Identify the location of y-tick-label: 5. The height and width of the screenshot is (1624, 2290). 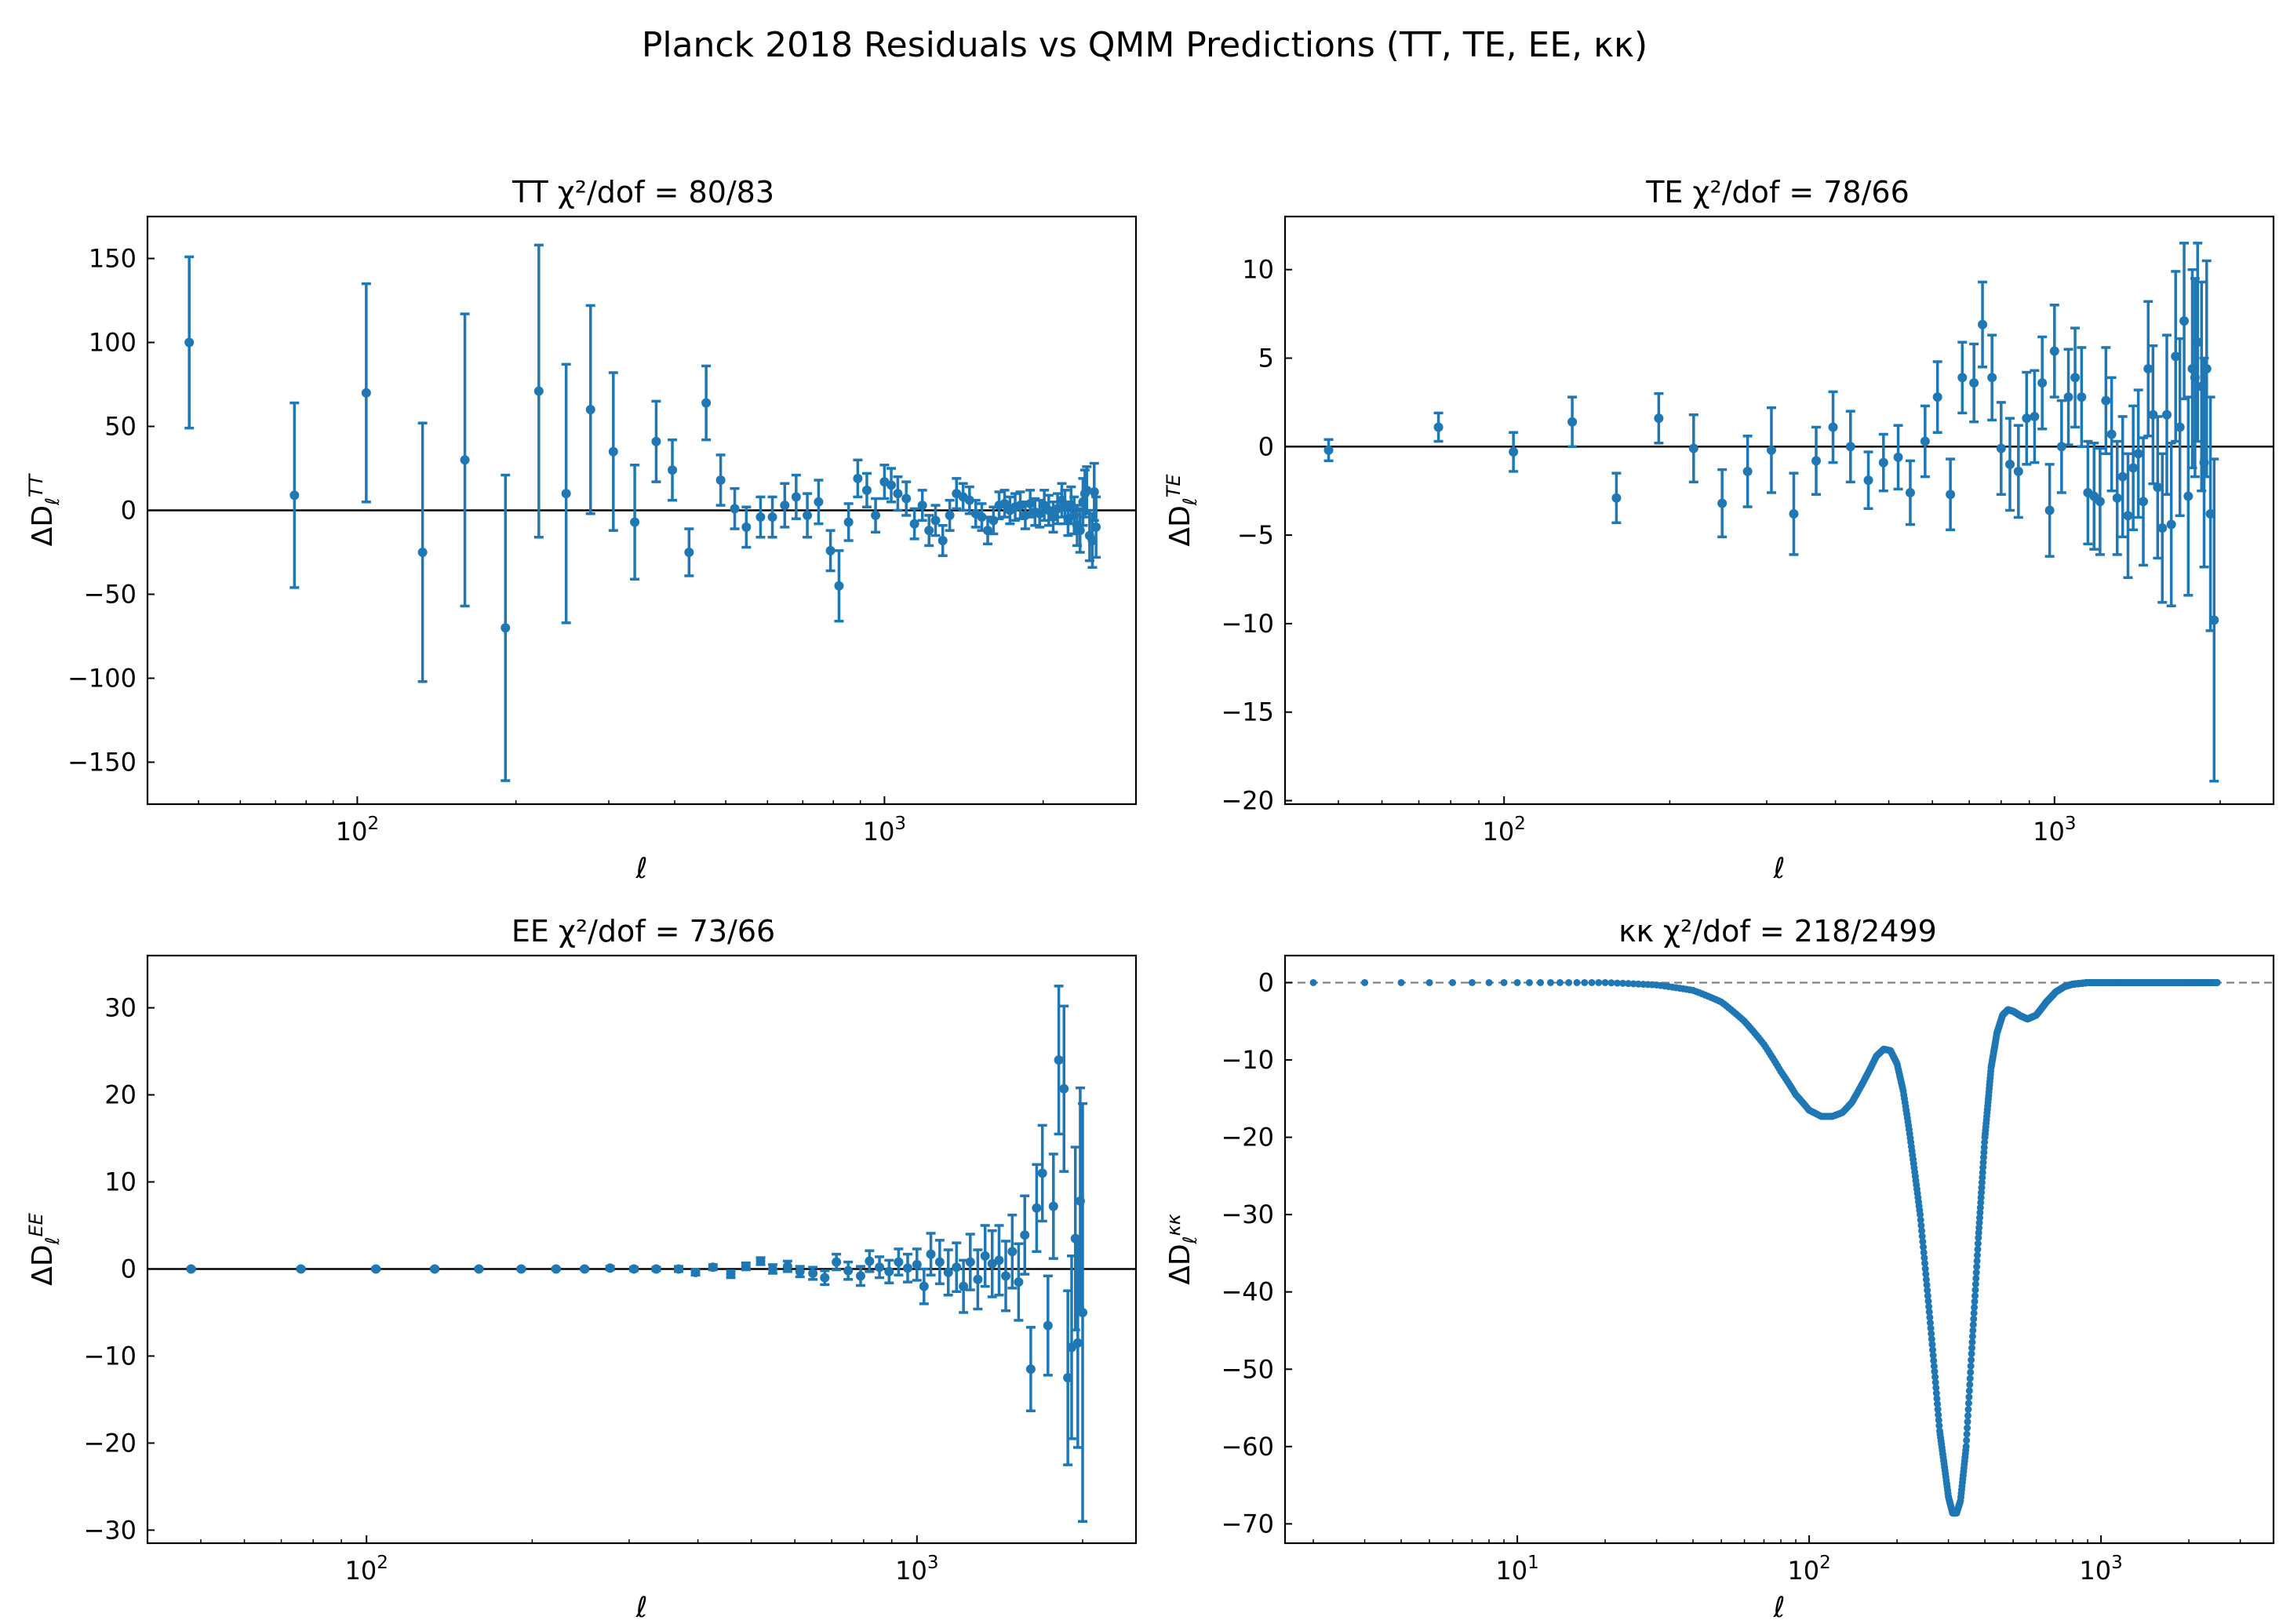
(1266, 358).